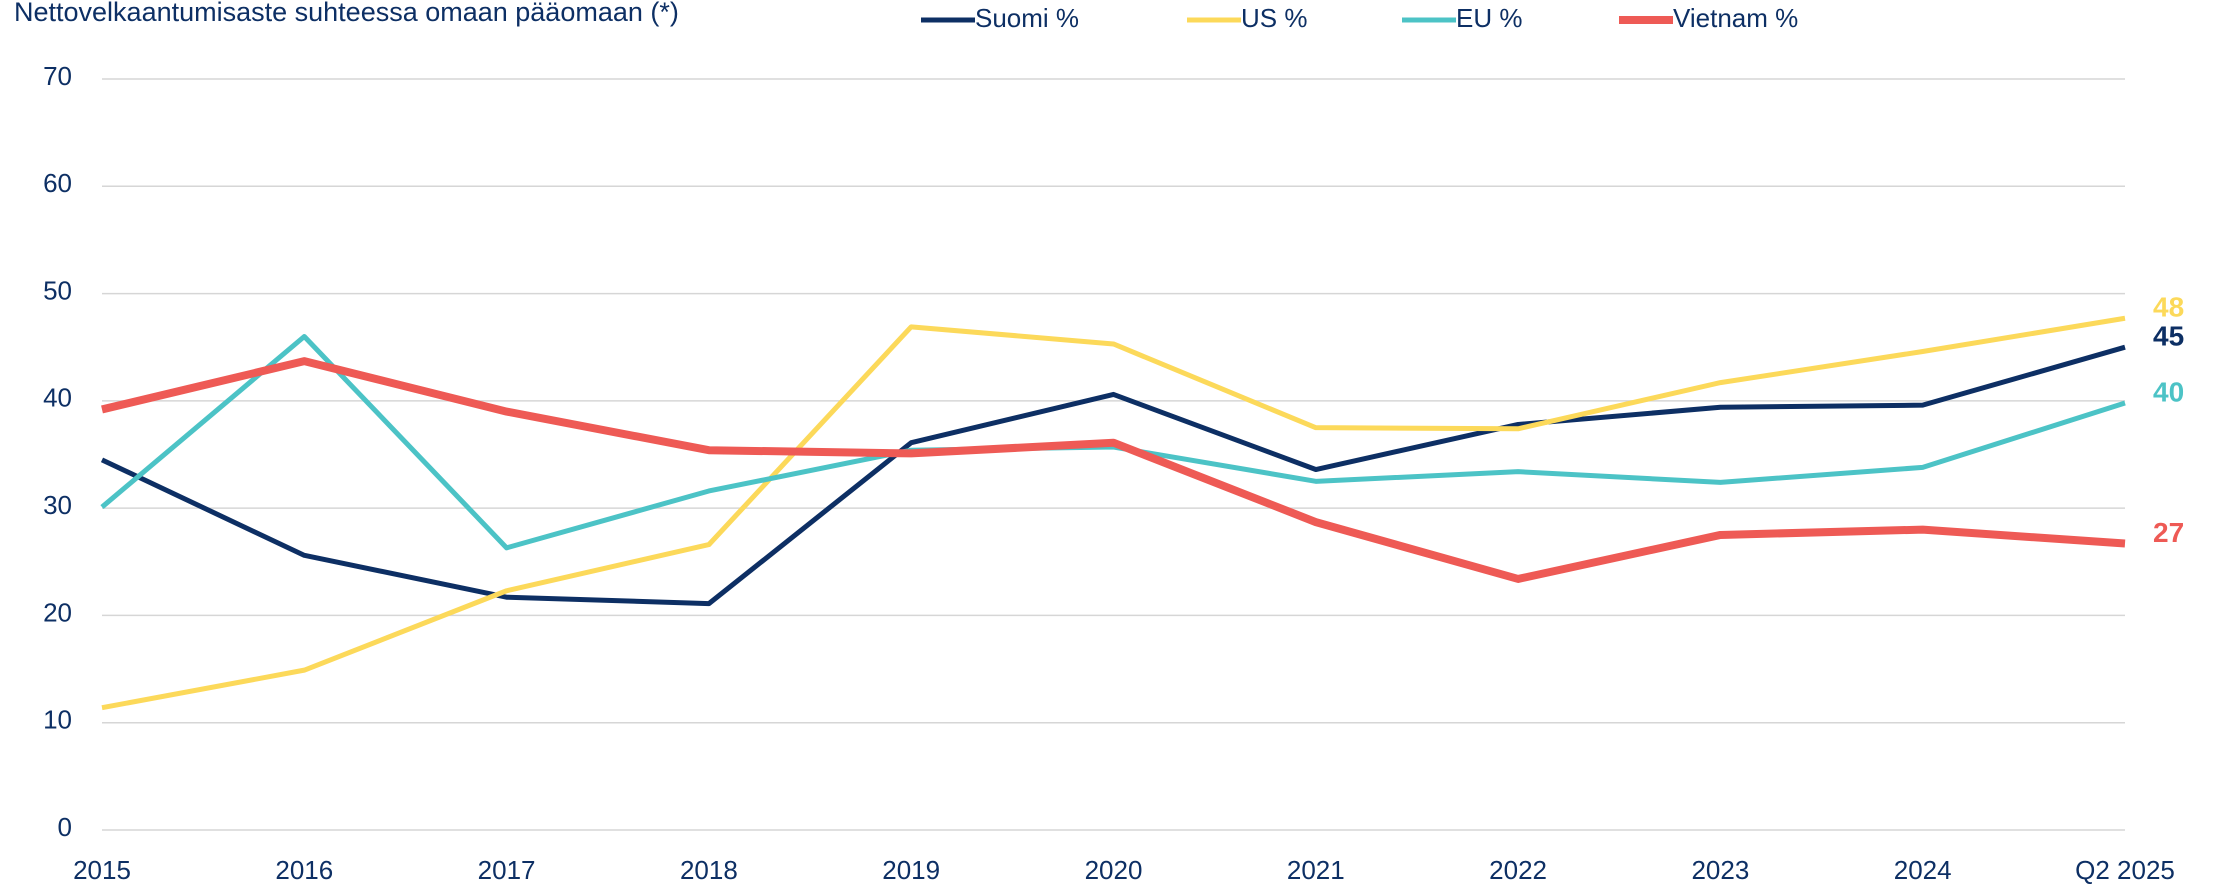  What do you see at coordinates (2168, 336) in the screenshot?
I see `value-label: 45` at bounding box center [2168, 336].